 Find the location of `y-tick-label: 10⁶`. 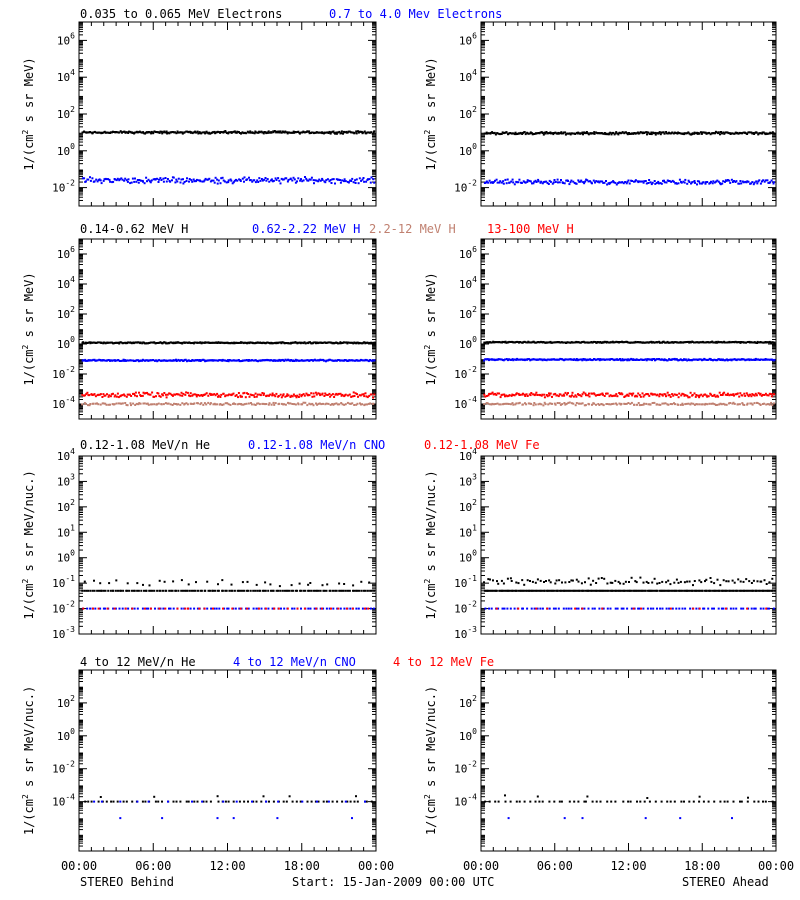

y-tick-label: 10⁶ is located at coordinates (66, 39).